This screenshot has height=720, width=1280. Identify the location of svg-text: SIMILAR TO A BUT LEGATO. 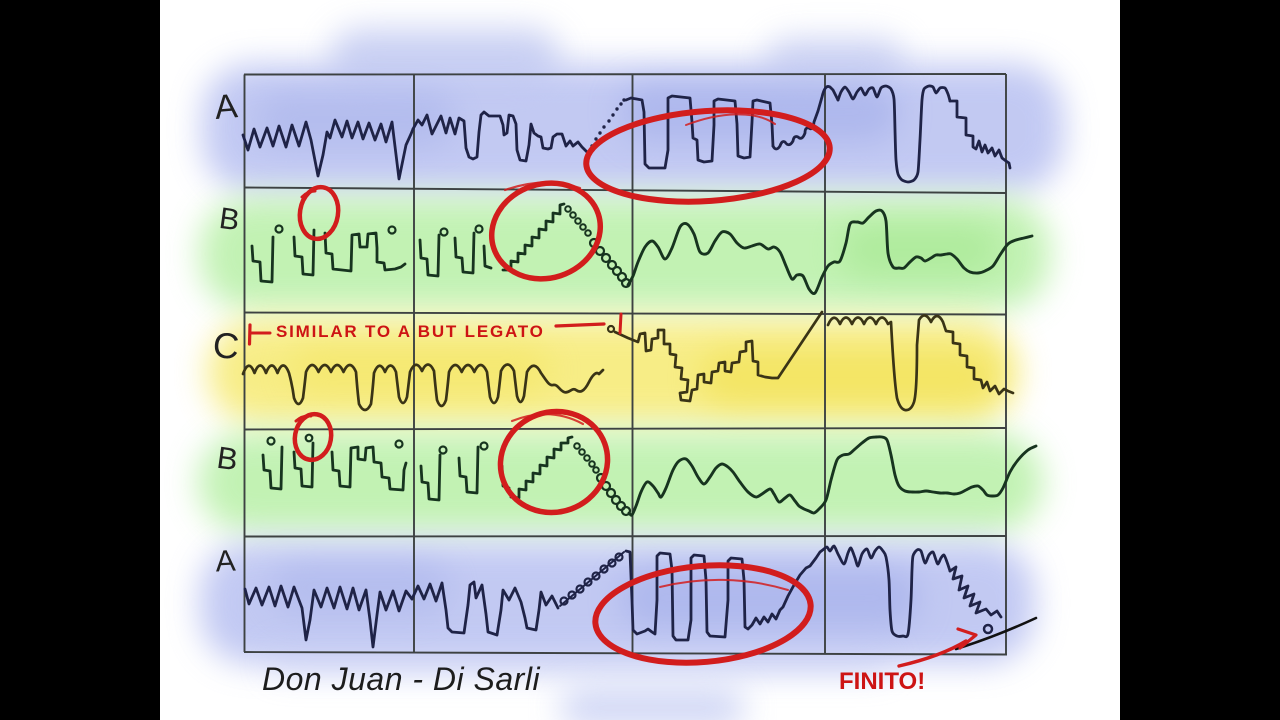
(410, 331).